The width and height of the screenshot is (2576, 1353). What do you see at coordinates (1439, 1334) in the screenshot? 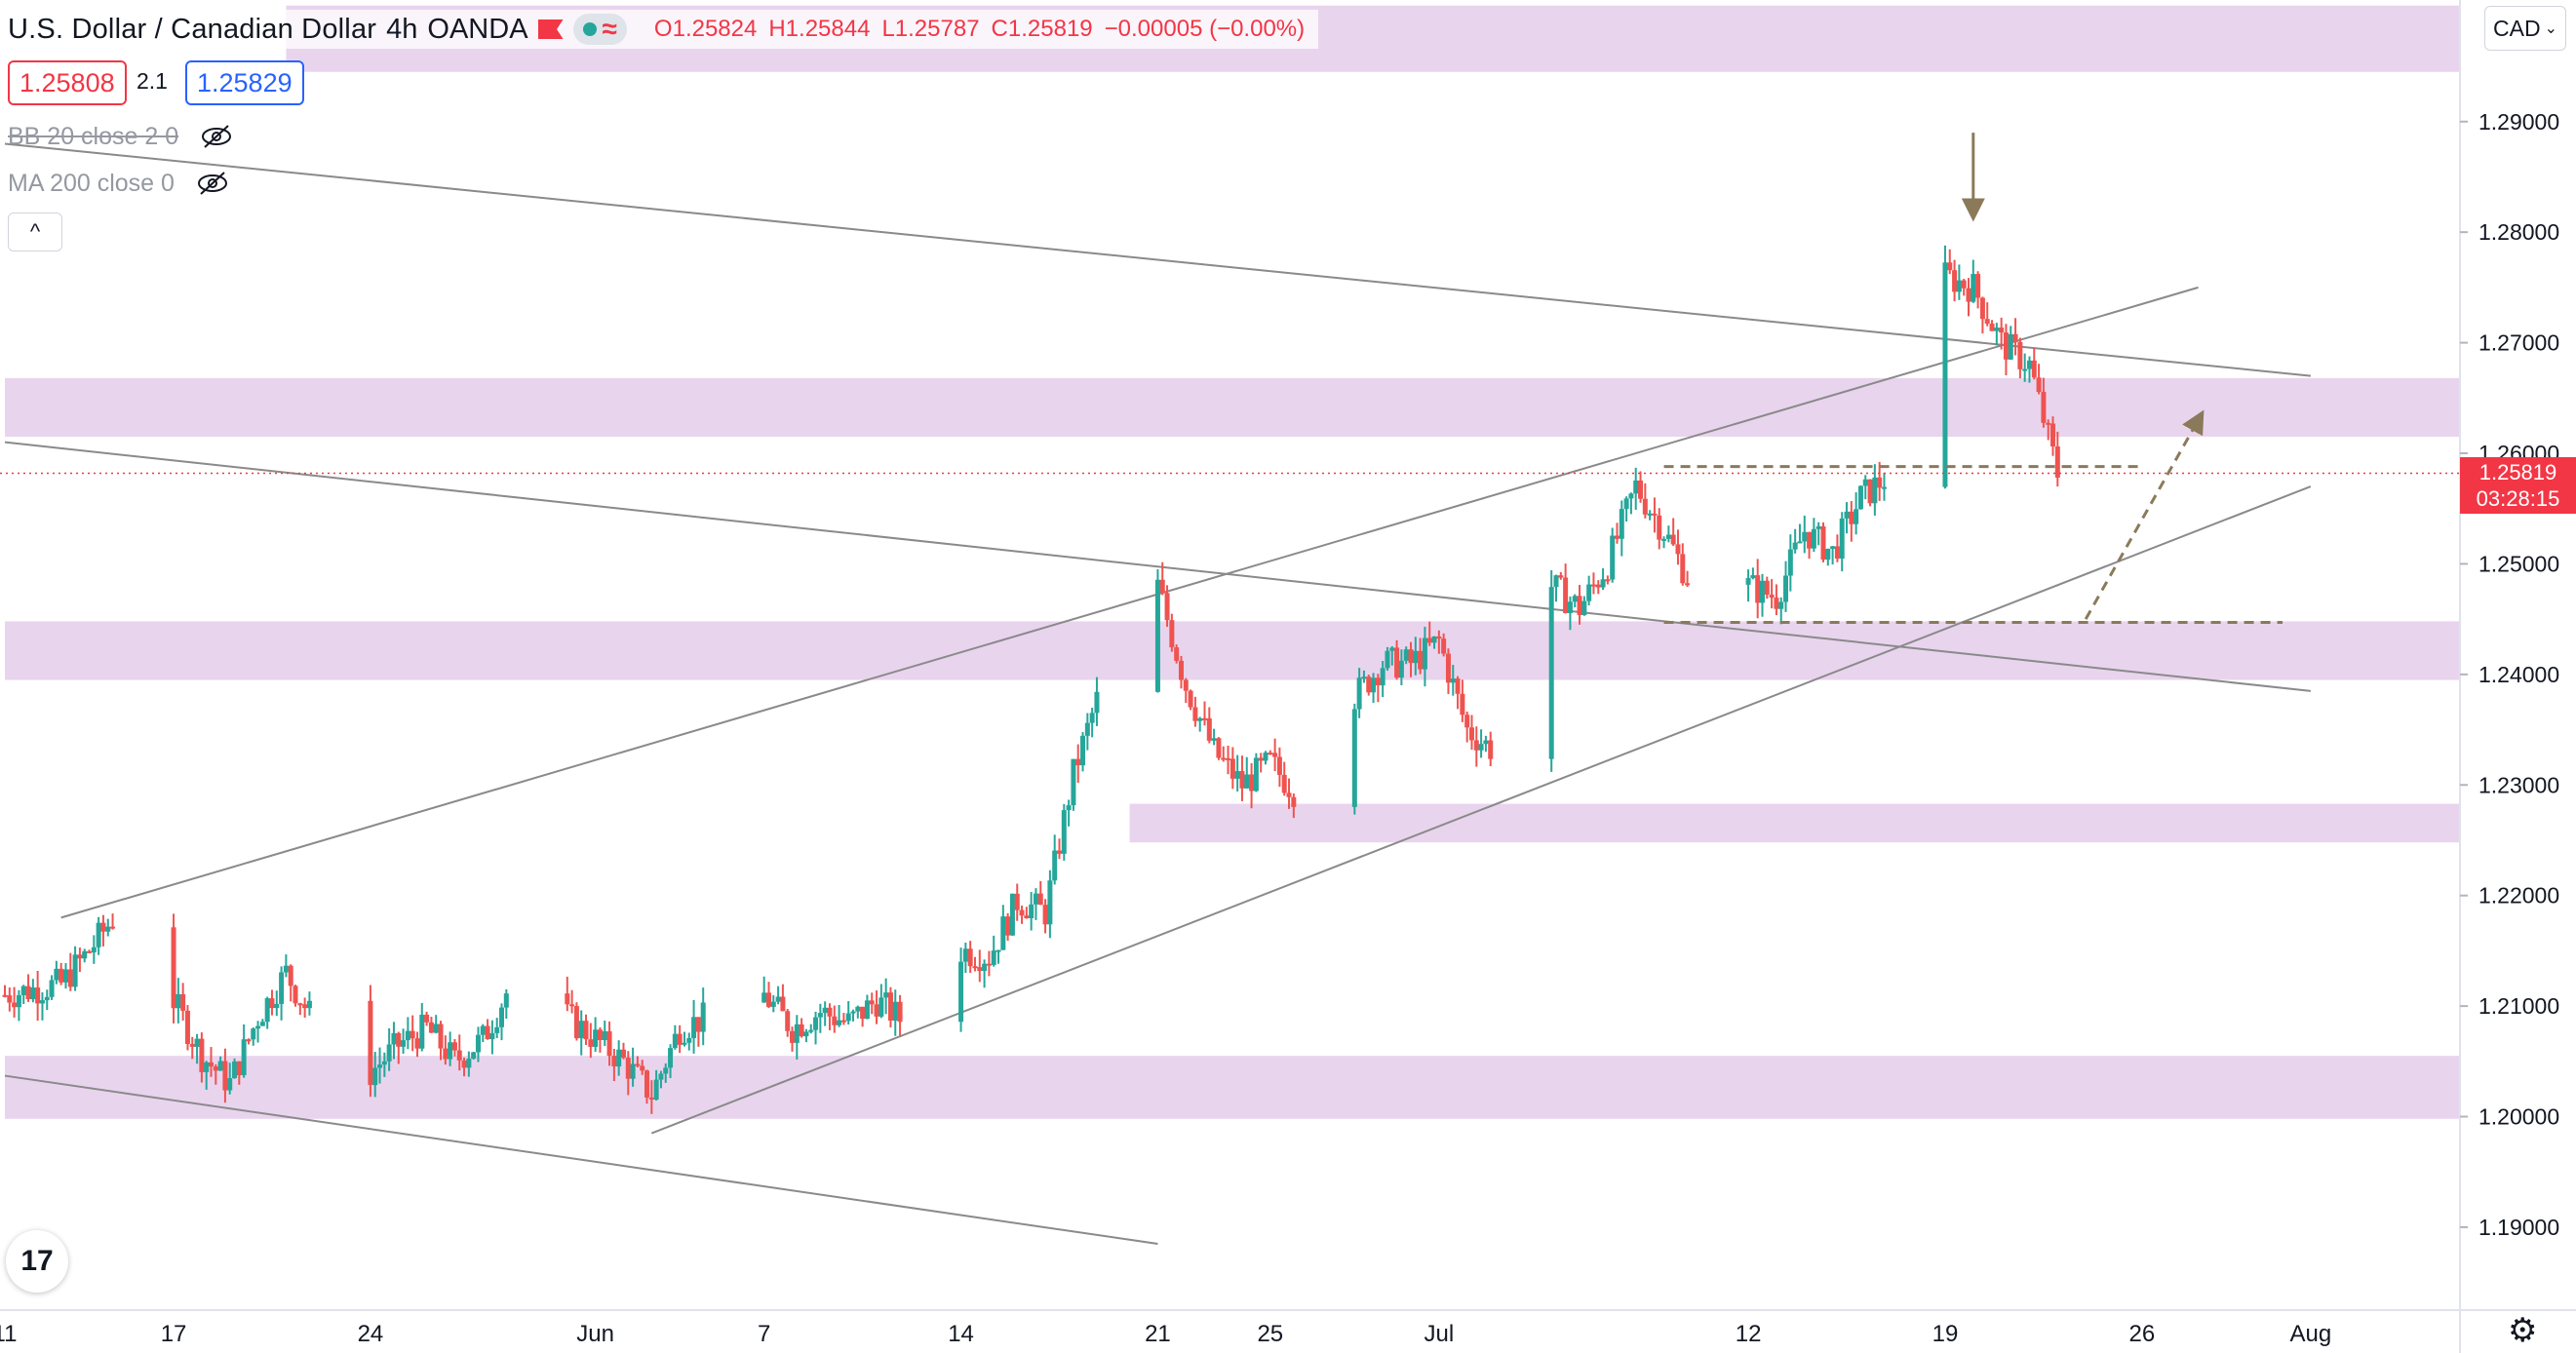
I see `time-tick-label: Jul` at bounding box center [1439, 1334].